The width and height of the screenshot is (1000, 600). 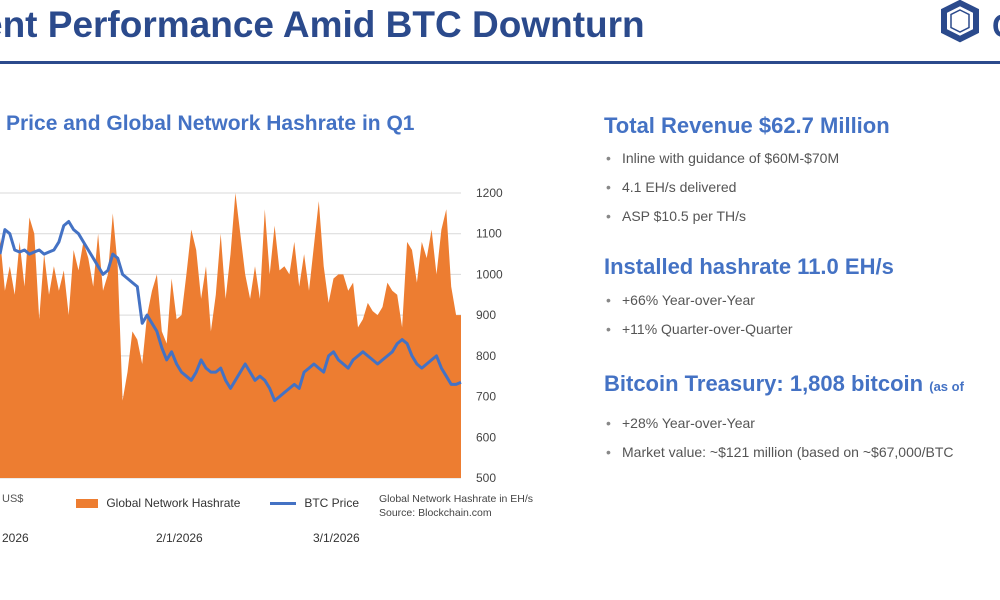 What do you see at coordinates (779, 427) in the screenshot?
I see `list-item: +28% Year-over-Year` at bounding box center [779, 427].